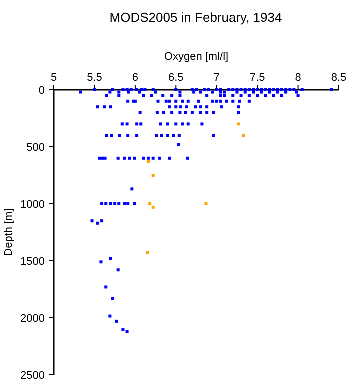 Image resolution: width=350 pixels, height=384 pixels. What do you see at coordinates (196, 57) in the screenshot?
I see `x-axis-title: Oxygen [ml/l]` at bounding box center [196, 57].